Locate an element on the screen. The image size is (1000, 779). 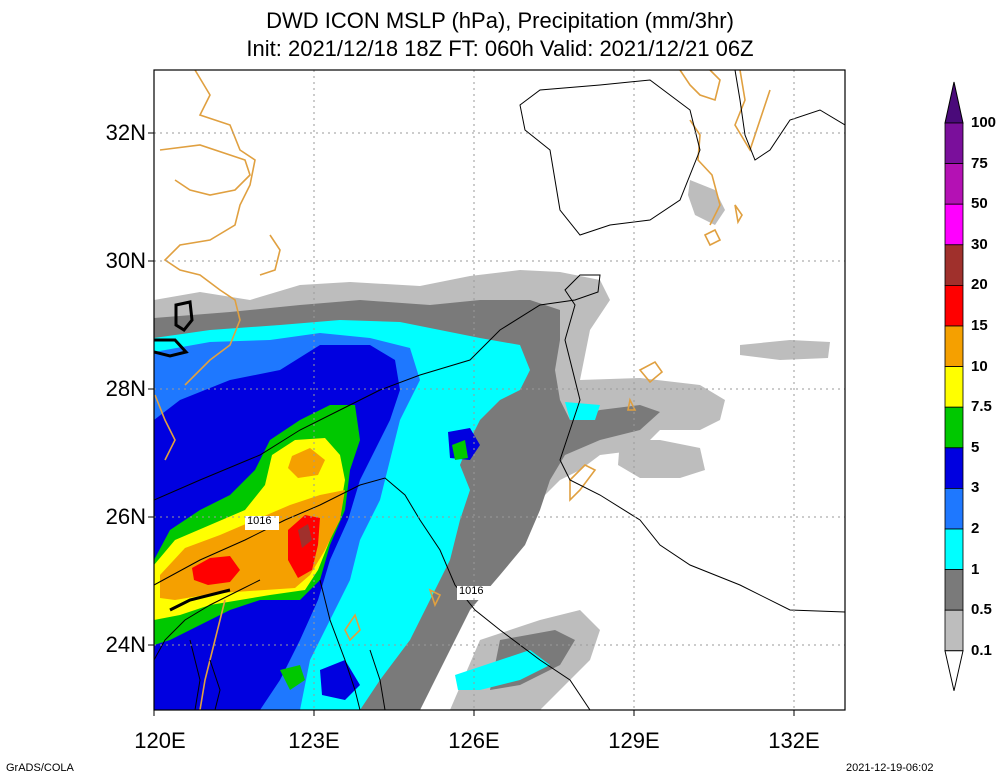
colorbar-bottom-arrow is located at coordinates (954, 670).